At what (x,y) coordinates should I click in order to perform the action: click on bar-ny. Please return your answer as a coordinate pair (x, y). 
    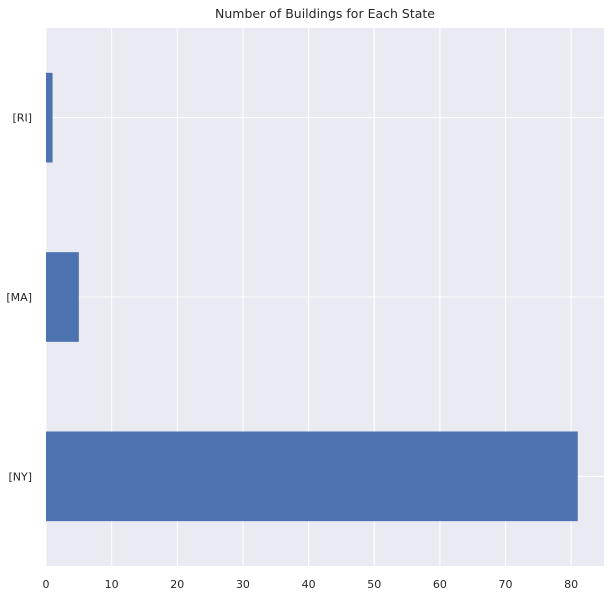
    Looking at the image, I should click on (312, 476).